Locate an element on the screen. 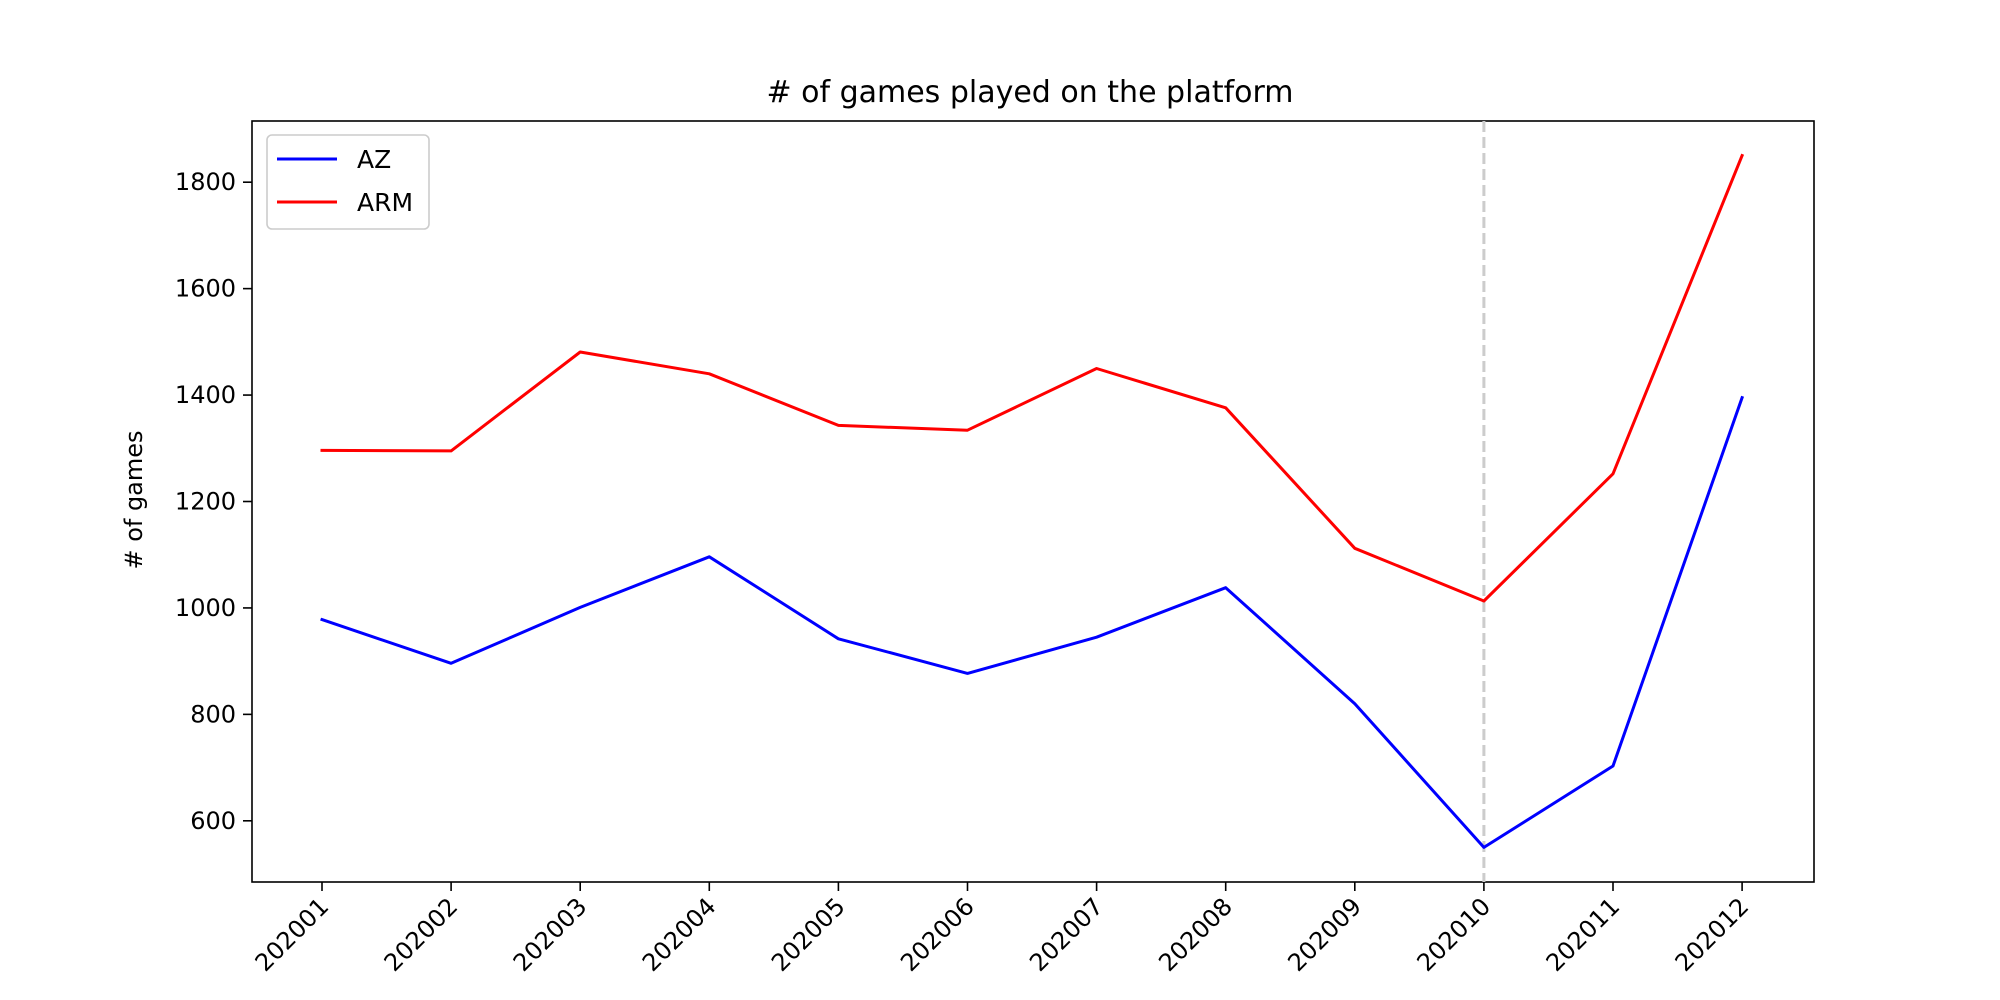  y-tick-label: 800 is located at coordinates (213, 714).